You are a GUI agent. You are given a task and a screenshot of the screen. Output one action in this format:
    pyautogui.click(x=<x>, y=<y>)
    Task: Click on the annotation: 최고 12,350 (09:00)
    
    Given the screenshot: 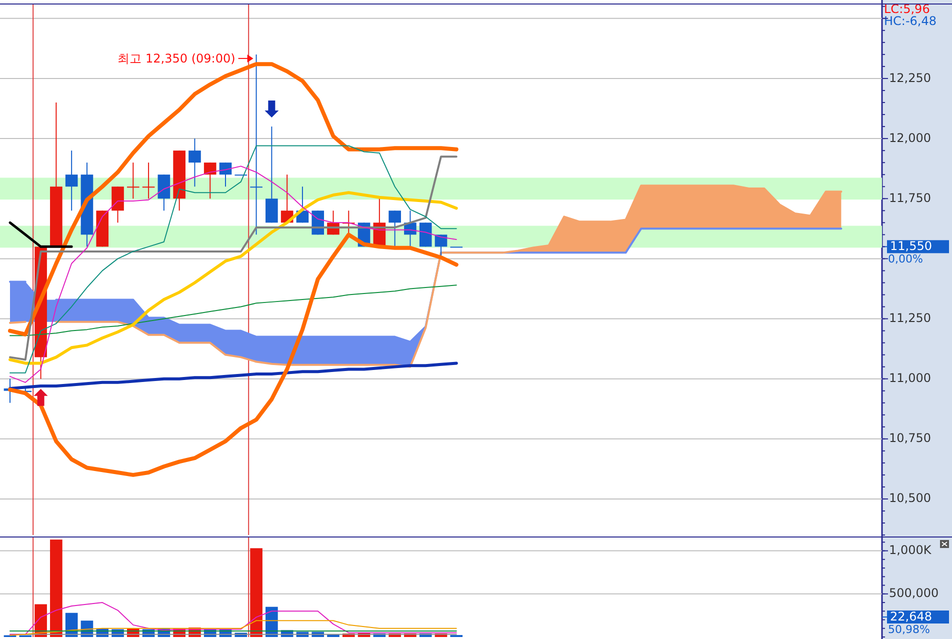 What is the action you would take?
    pyautogui.click(x=177, y=58)
    